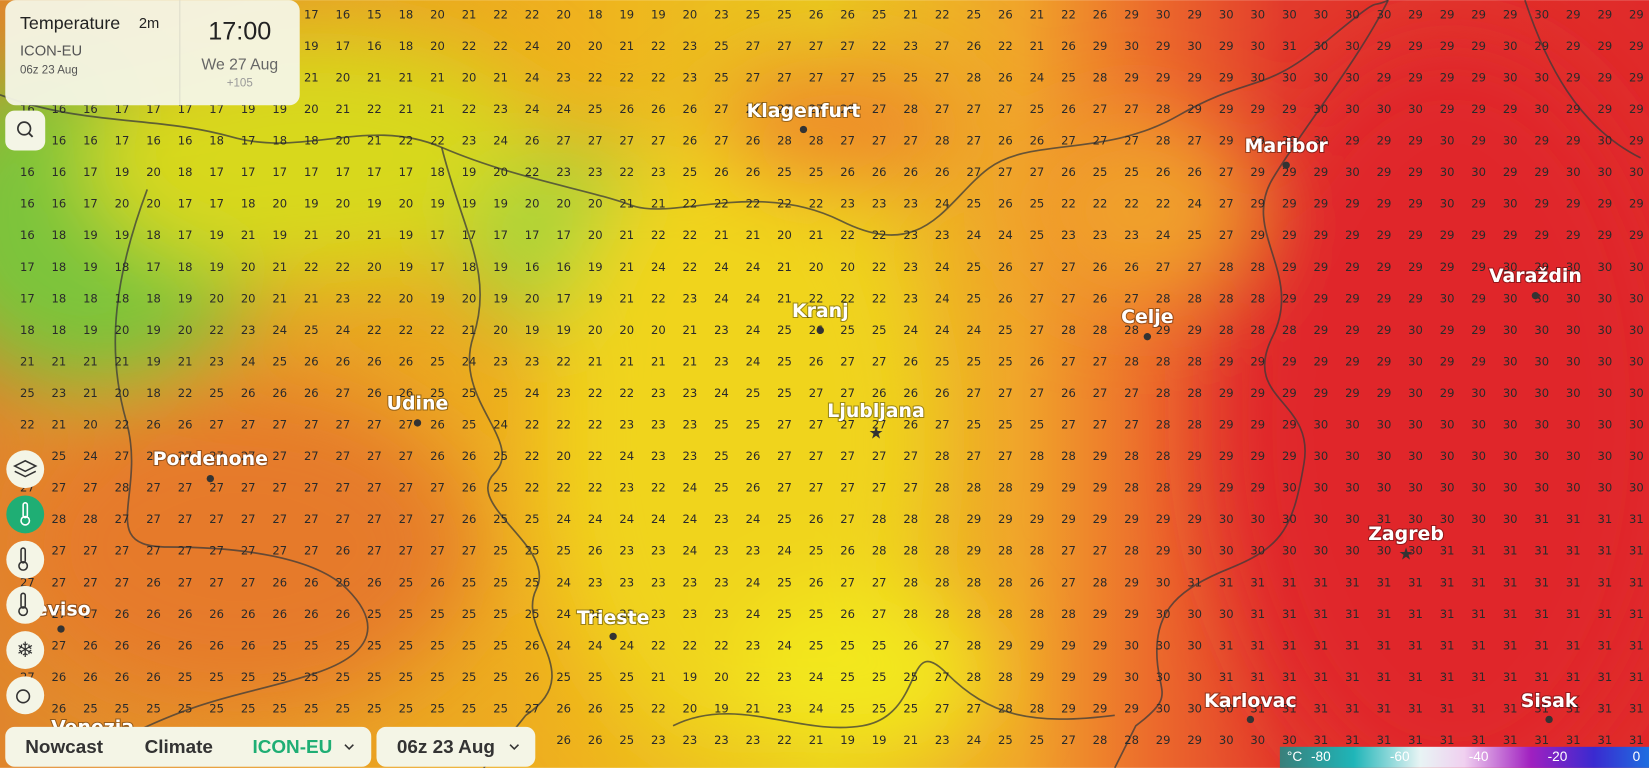 This screenshot has width=1649, height=768. I want to click on nowcast-tab: Nowcast, so click(64, 747).